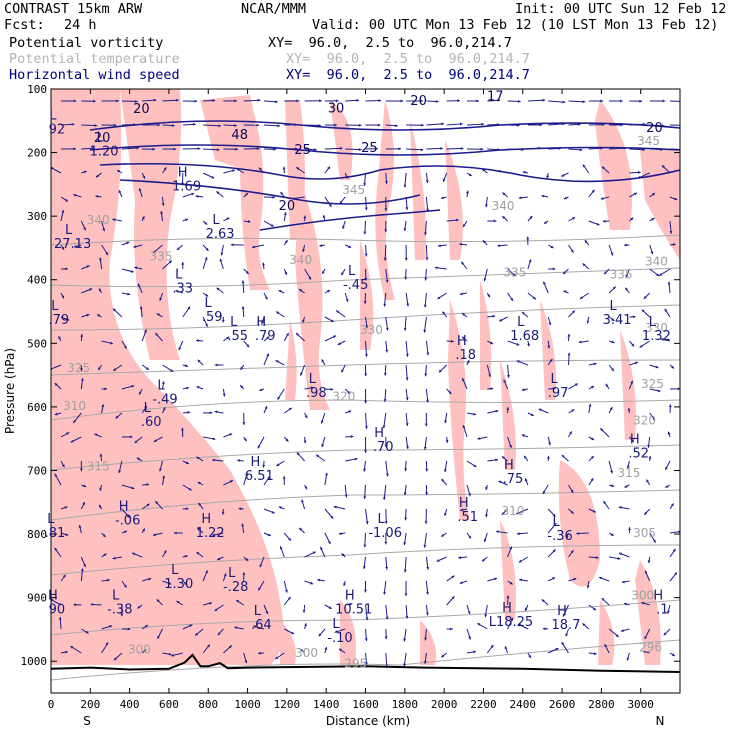  I want to click on pv-extremum-value: 3.41, so click(617, 320).